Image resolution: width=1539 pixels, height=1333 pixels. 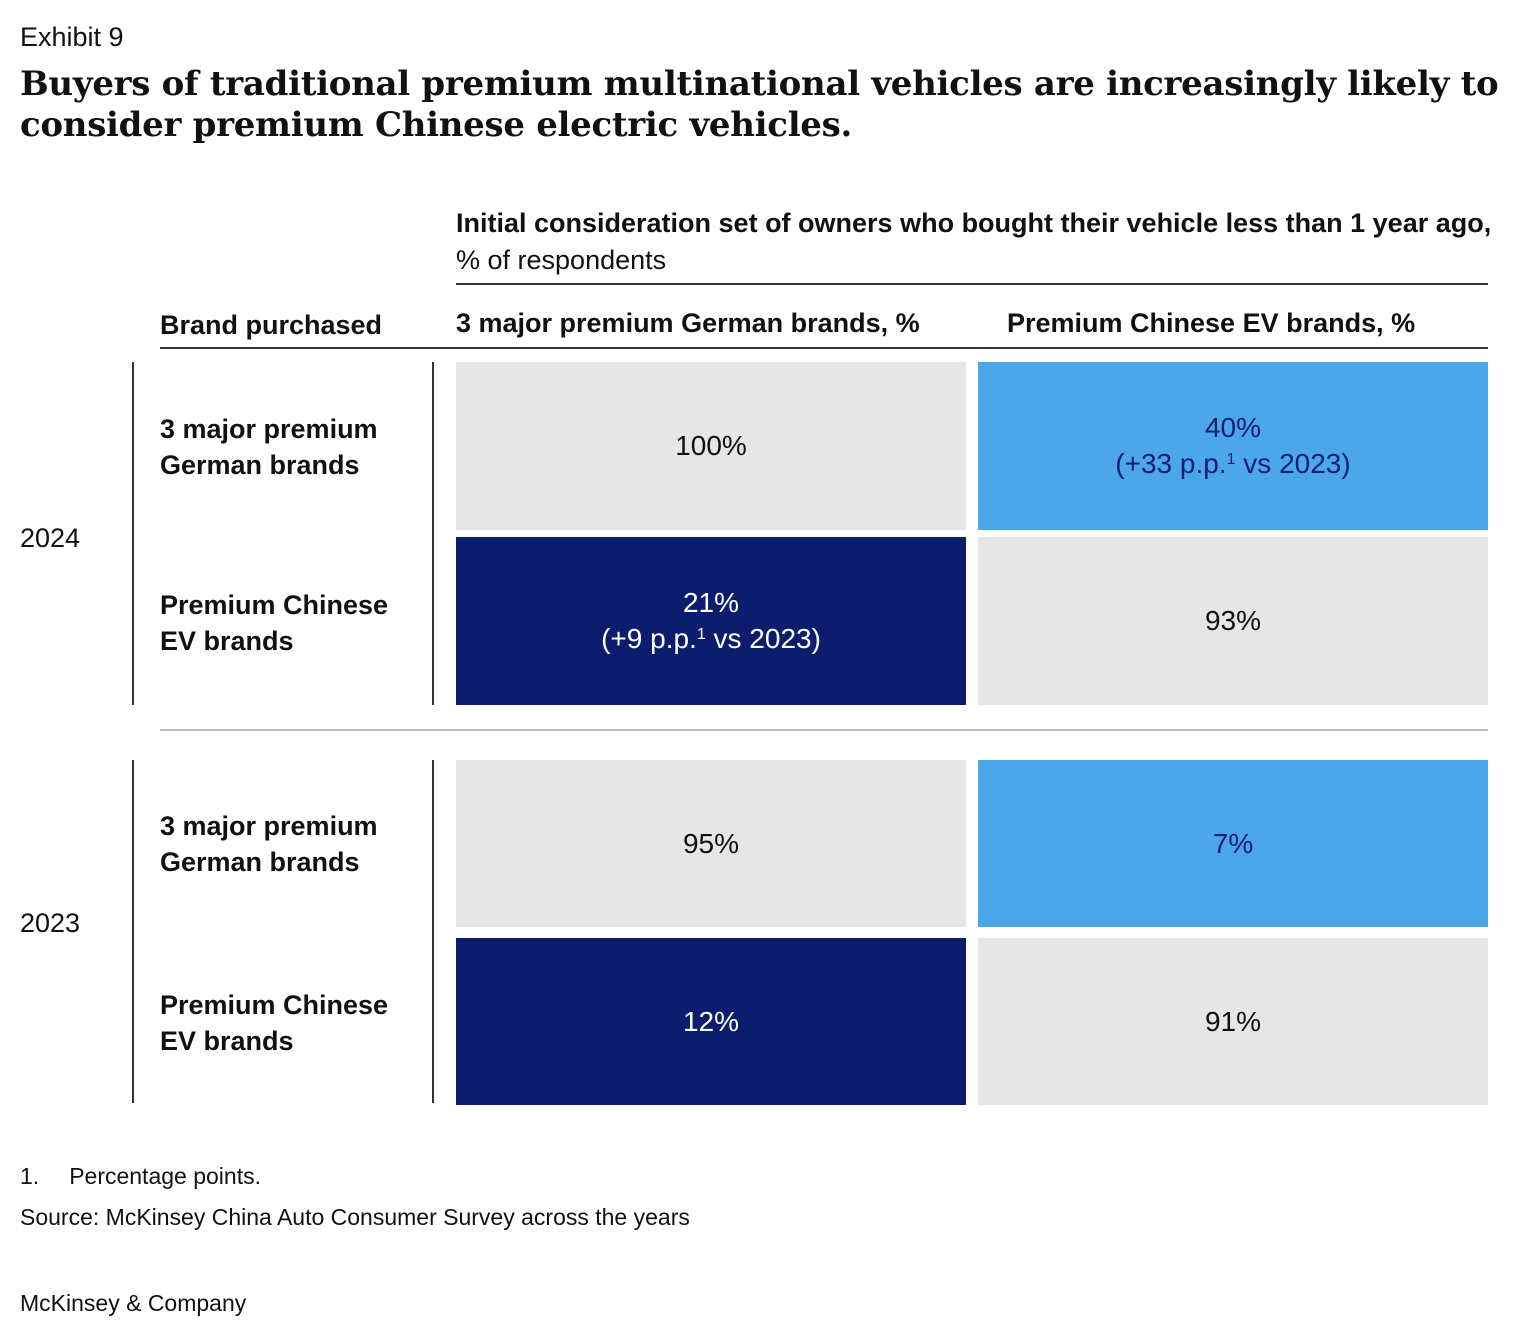 I want to click on cell-value: 100%, so click(x=711, y=445).